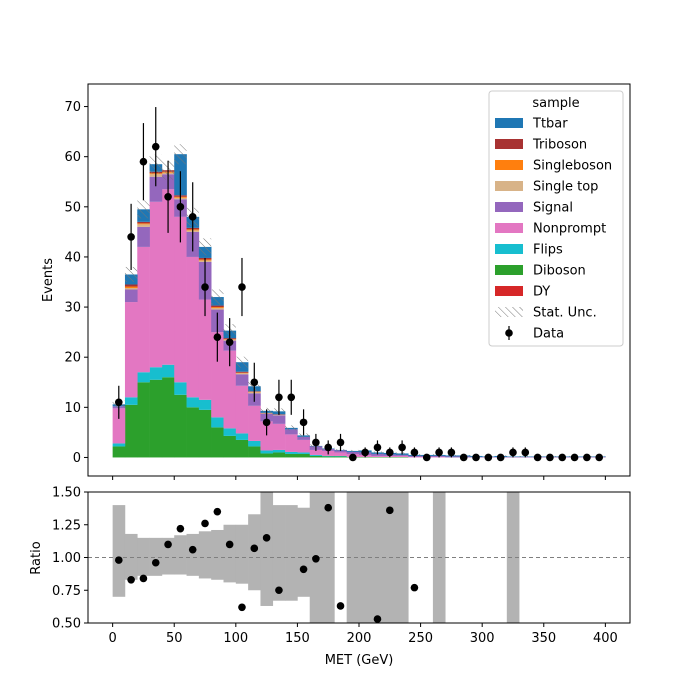  I want to click on y-tick-label: 0, so click(77, 458).